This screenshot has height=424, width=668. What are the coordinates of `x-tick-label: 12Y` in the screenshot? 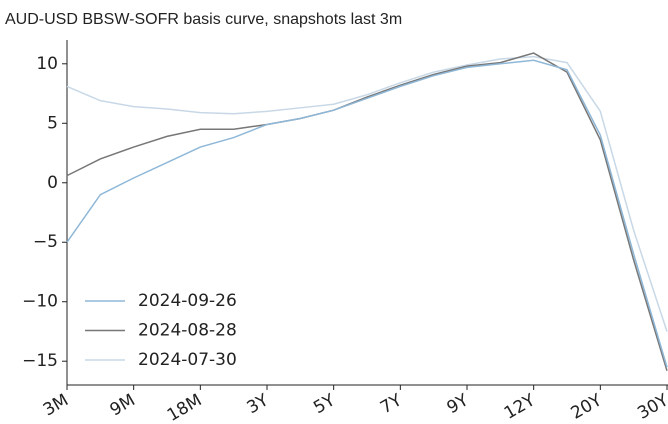 It's located at (520, 407).